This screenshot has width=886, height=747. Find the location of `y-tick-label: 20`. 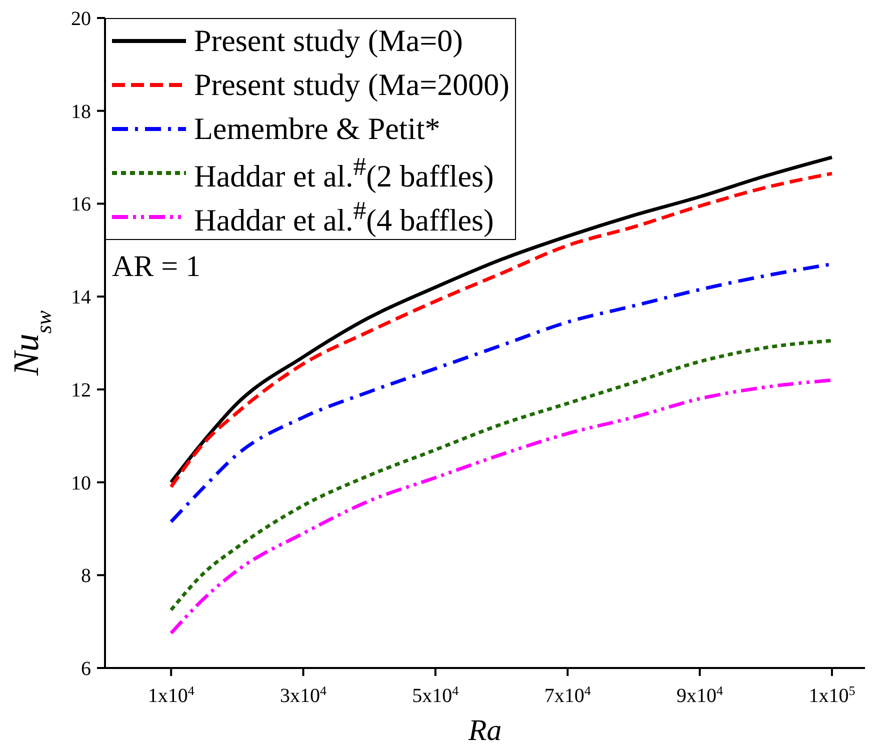

y-tick-label: 20 is located at coordinates (81, 19).